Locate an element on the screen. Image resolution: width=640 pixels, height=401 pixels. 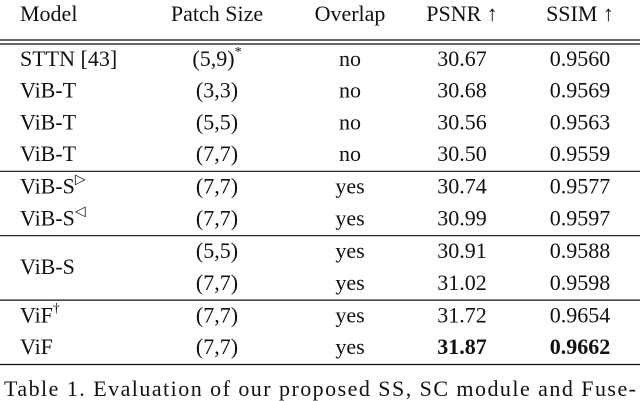
cell: 31.02 is located at coordinates (462, 282).